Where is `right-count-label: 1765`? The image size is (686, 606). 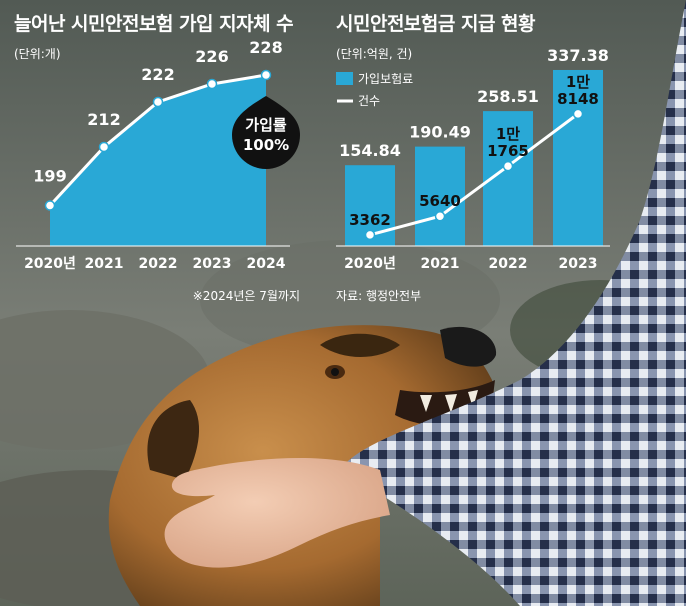 right-count-label: 1765 is located at coordinates (508, 151).